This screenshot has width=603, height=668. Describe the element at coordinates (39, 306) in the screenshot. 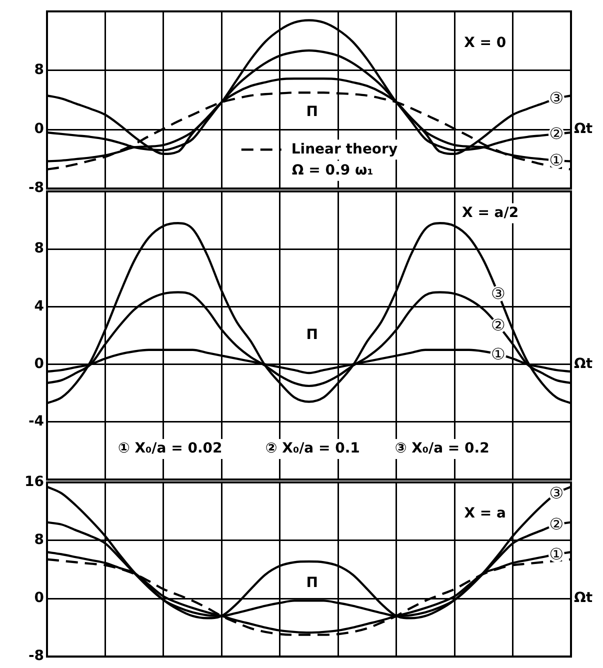

I see `y-tick-label: 4` at that location.